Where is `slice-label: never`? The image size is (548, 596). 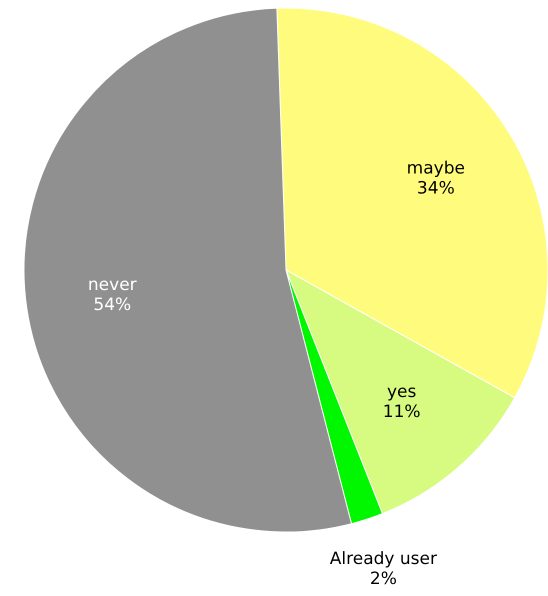
slice-label: never is located at coordinates (112, 285).